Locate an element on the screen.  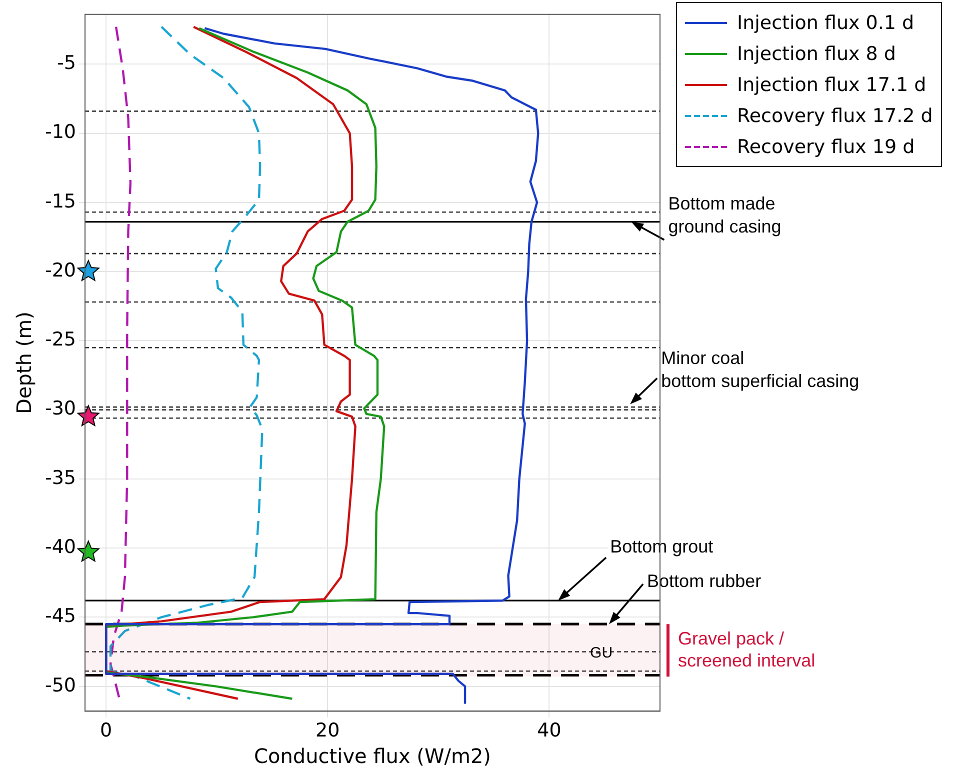
annotation: GU is located at coordinates (601, 653).